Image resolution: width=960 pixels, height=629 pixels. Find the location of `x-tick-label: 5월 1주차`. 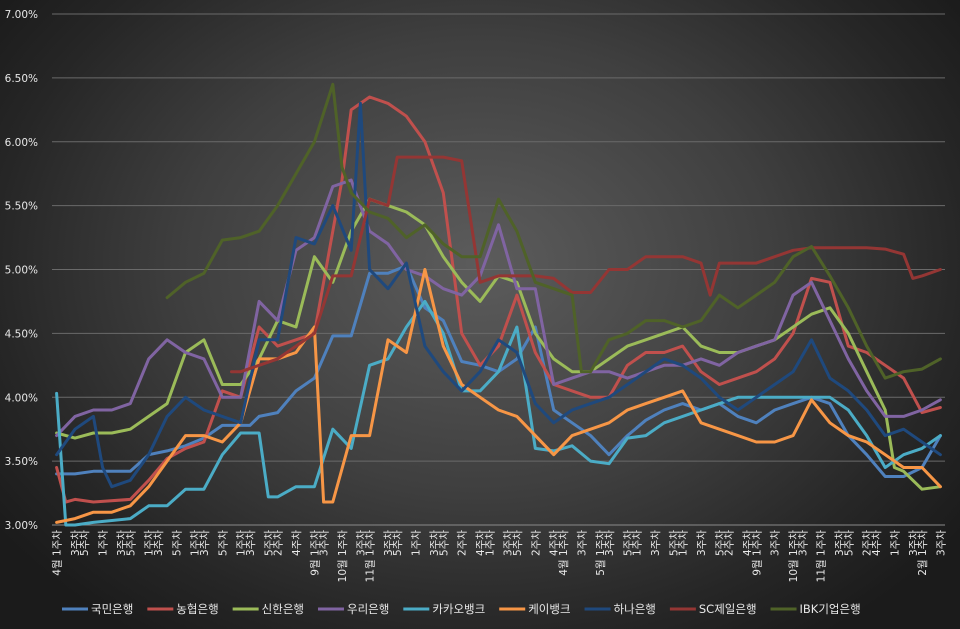

x-tick-label: 5월 1주차 is located at coordinates (601, 553).